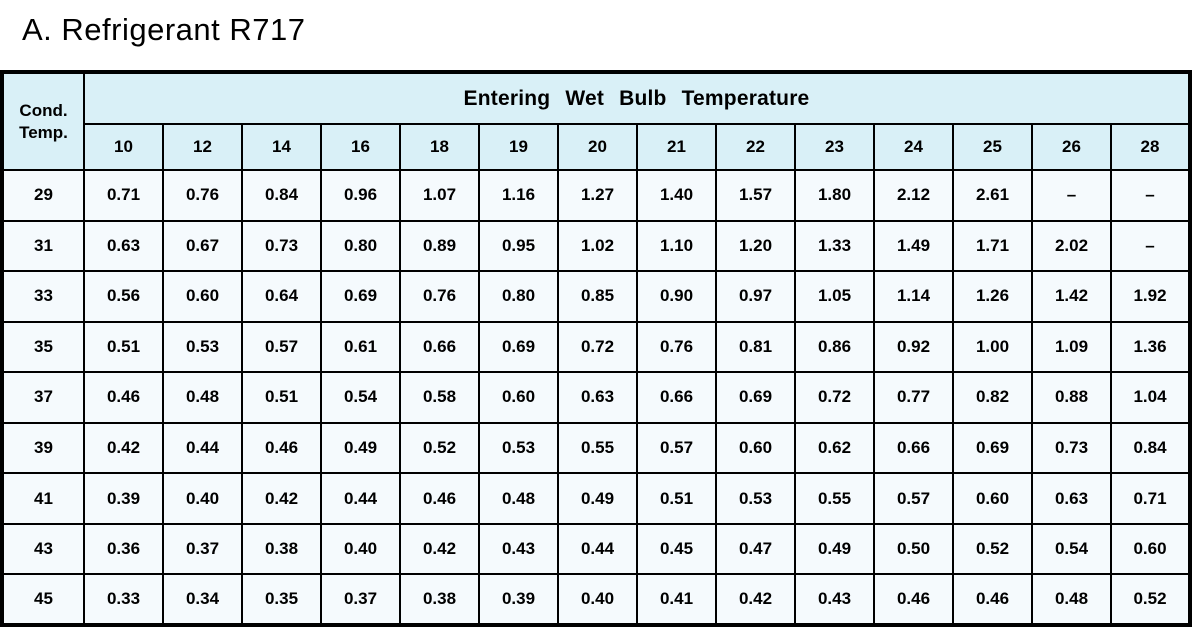 Image resolution: width=1192 pixels, height=627 pixels. I want to click on capacity-factor-cell: 0.80, so click(518, 296).